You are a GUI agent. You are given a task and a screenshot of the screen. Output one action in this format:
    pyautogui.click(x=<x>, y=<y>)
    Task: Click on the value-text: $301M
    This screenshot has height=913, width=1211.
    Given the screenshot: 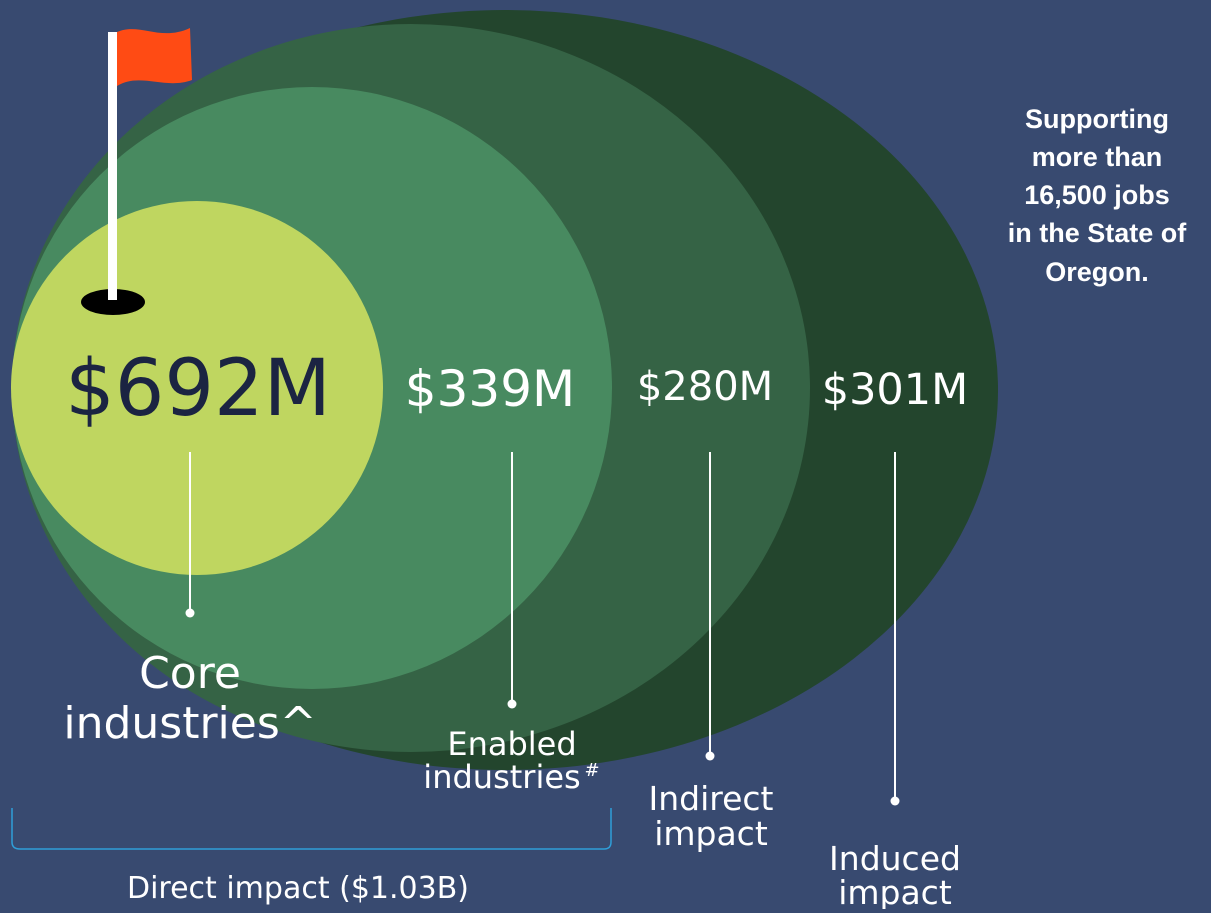 What is the action you would take?
    pyautogui.click(x=895, y=390)
    